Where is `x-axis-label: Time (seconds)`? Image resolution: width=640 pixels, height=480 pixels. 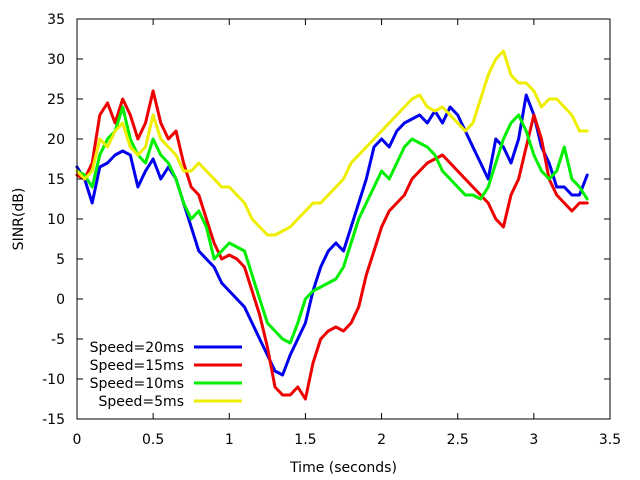 x-axis-label: Time (seconds) is located at coordinates (343, 468).